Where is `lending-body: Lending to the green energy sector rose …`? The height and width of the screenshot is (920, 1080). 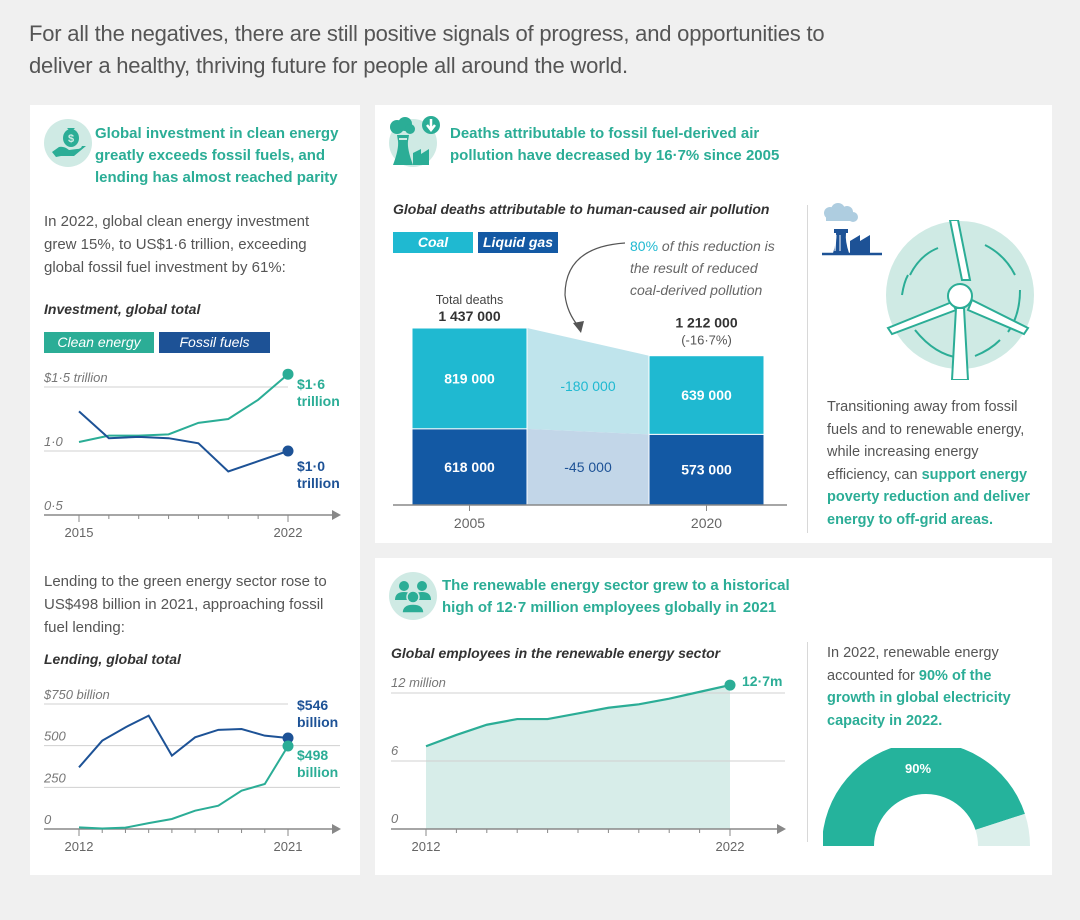
lending-body: Lending to the green energy sector rose … is located at coordinates (185, 604).